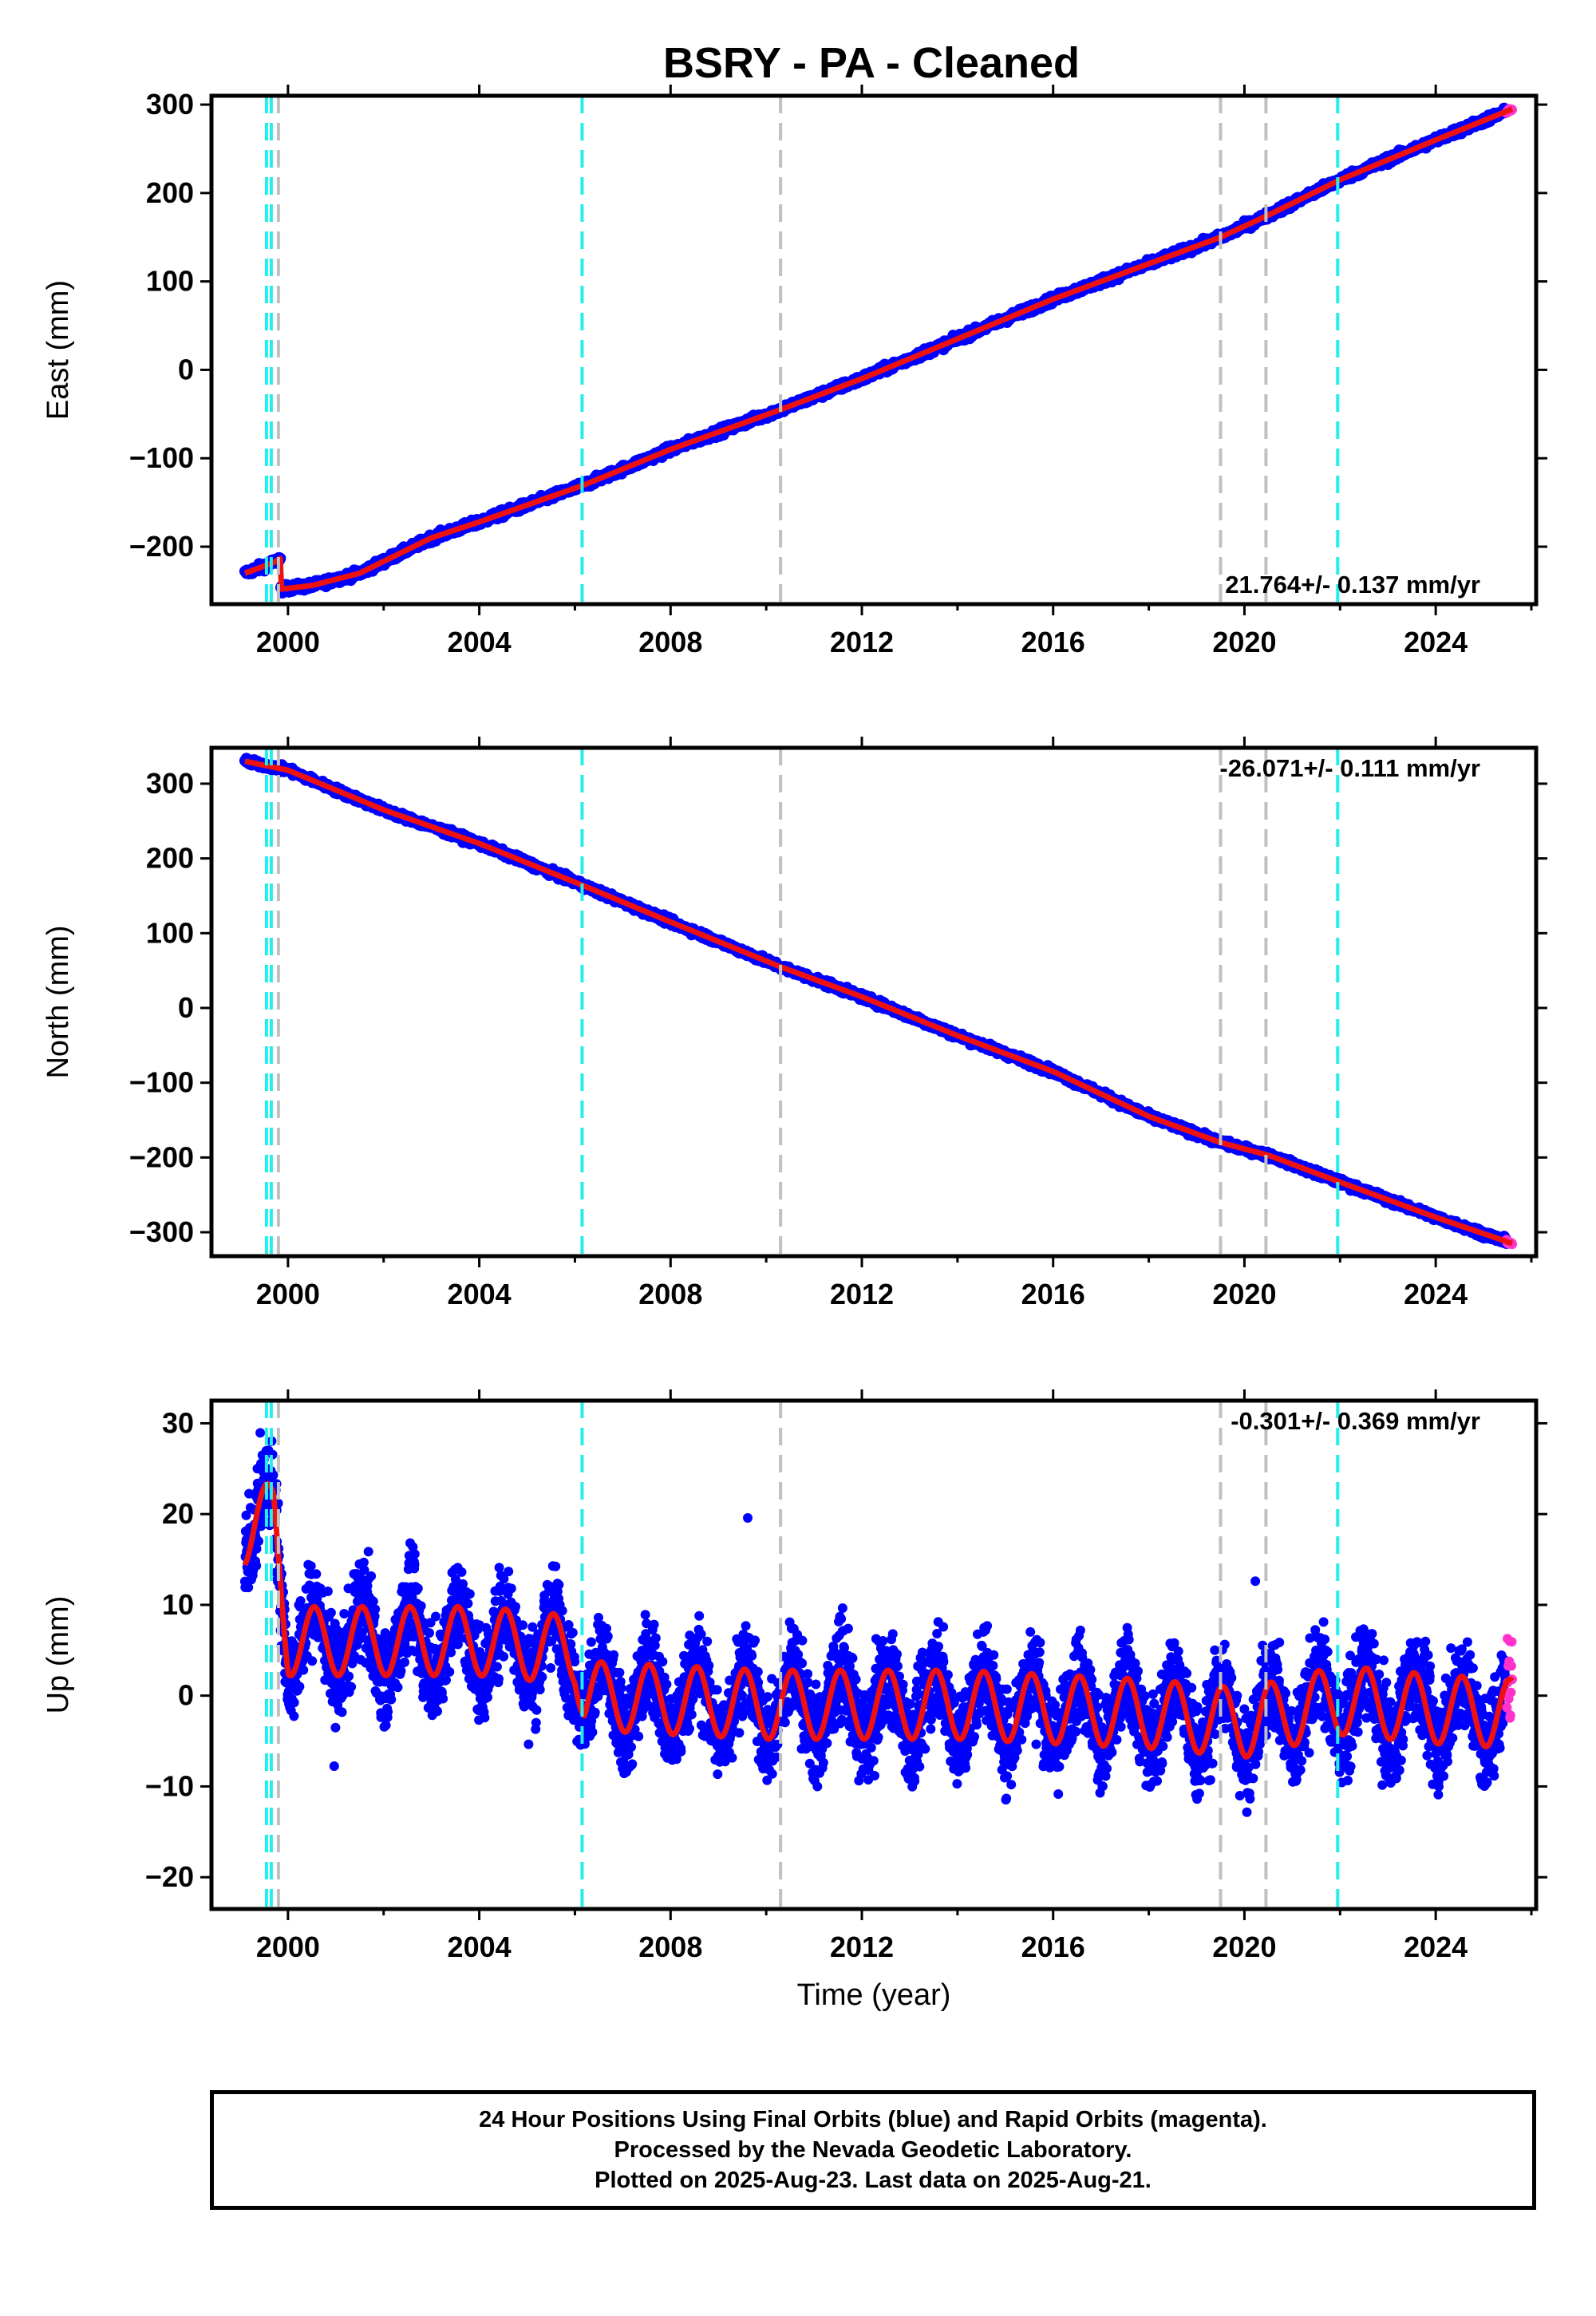 The image size is (1596, 2316). Describe the element at coordinates (178, 1604) in the screenshot. I see `y-tick-label: 10` at that location.